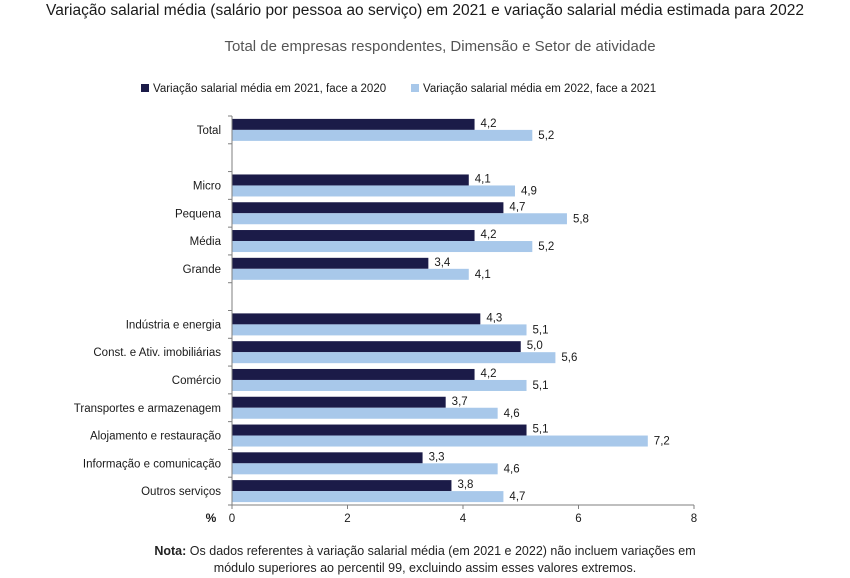 Image resolution: width=850 pixels, height=578 pixels. What do you see at coordinates (198, 214) in the screenshot?
I see `category-label: Pequena` at bounding box center [198, 214].